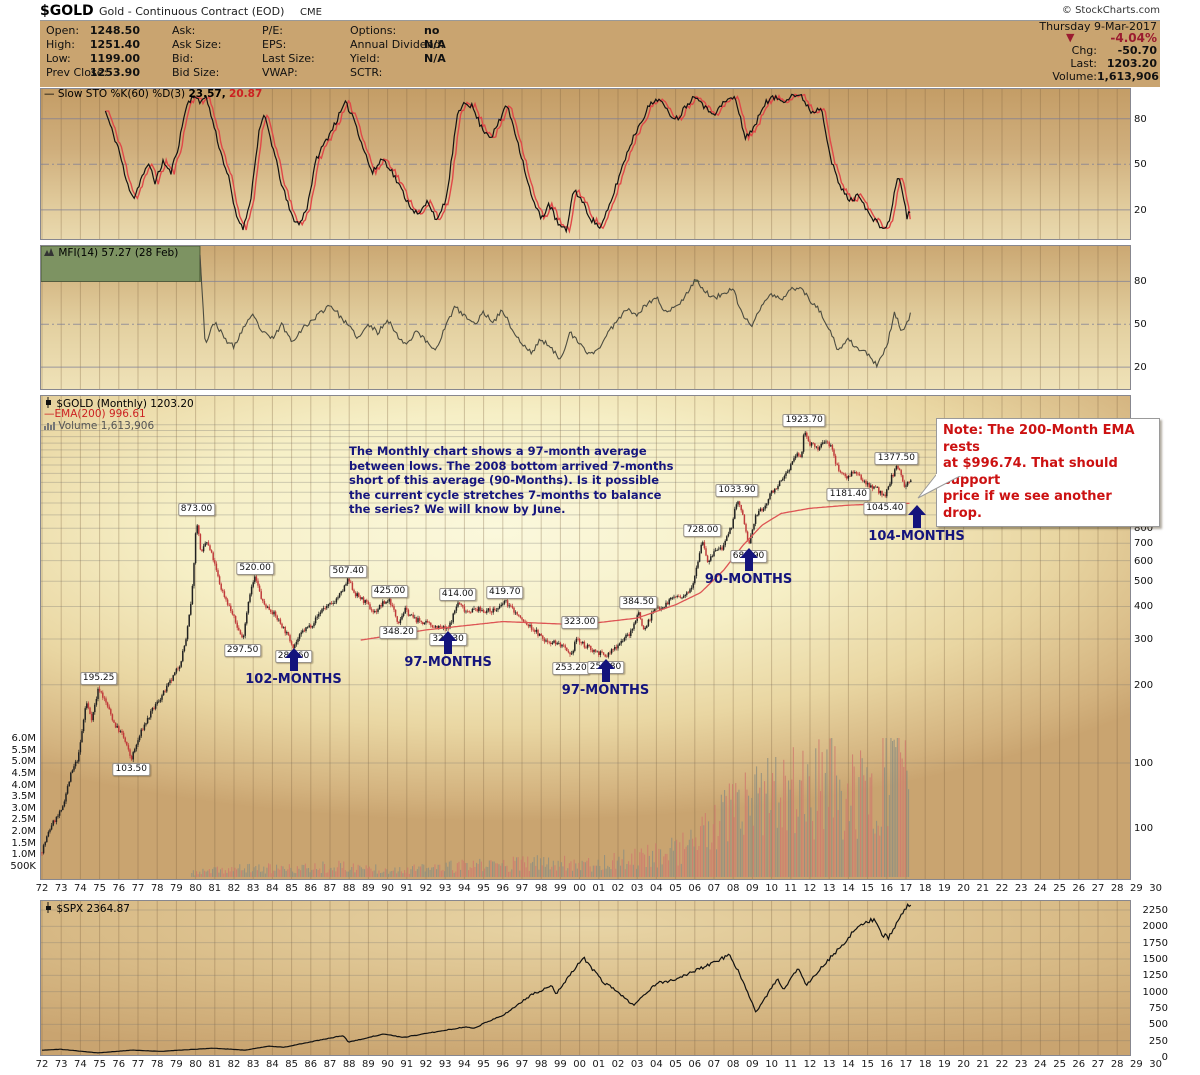 The image size is (1200, 1075). What do you see at coordinates (714, 1064) in the screenshot?
I see `year-tick-label: 07` at bounding box center [714, 1064].